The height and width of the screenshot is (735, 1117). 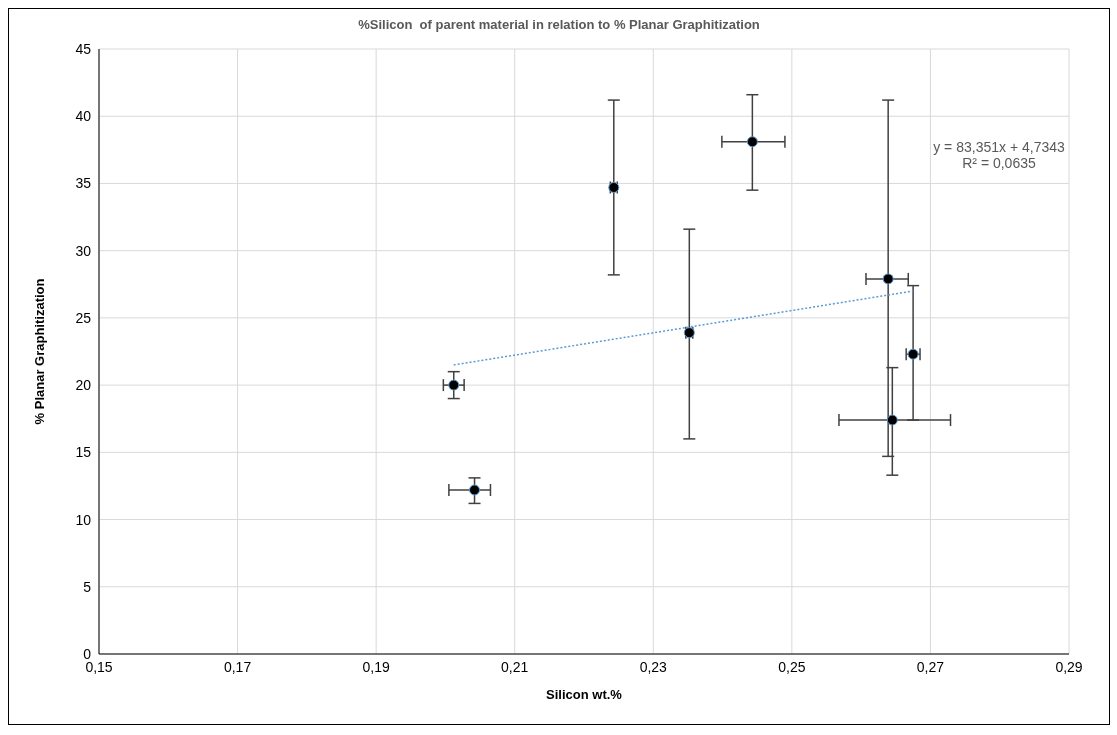 What do you see at coordinates (83, 116) in the screenshot?
I see `y-tick-label: 40` at bounding box center [83, 116].